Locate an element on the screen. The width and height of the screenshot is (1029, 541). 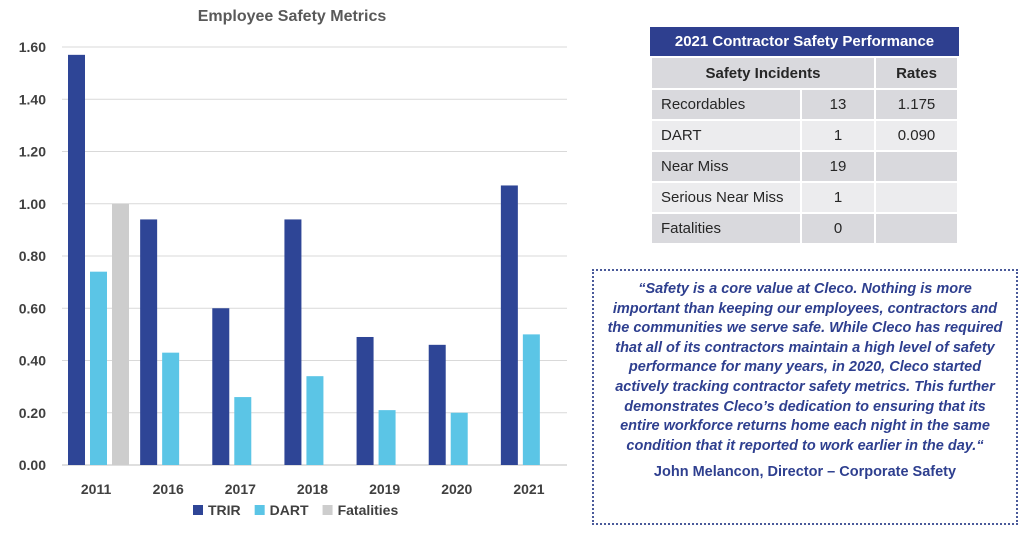
chart-title: Employee Safety Metrics is located at coordinates (292, 16).